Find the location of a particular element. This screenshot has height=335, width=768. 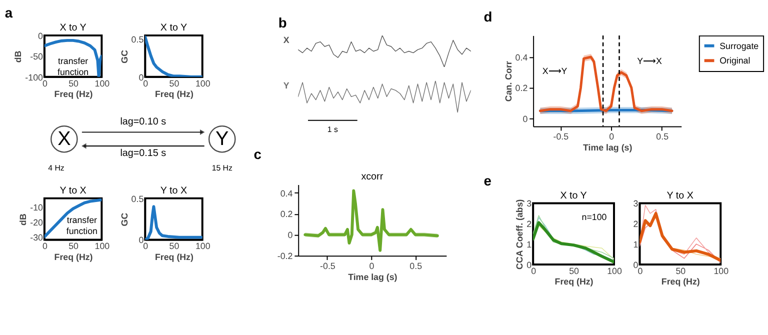

text: e is located at coordinates (488, 180).